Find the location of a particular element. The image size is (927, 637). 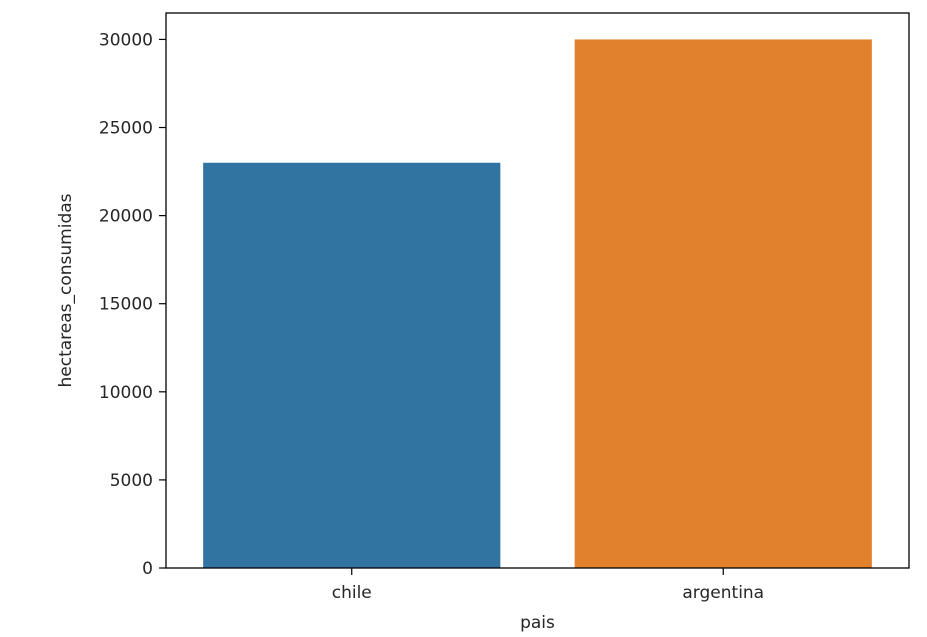

y-axis-label: hectareas_consumidas is located at coordinates (66, 290).